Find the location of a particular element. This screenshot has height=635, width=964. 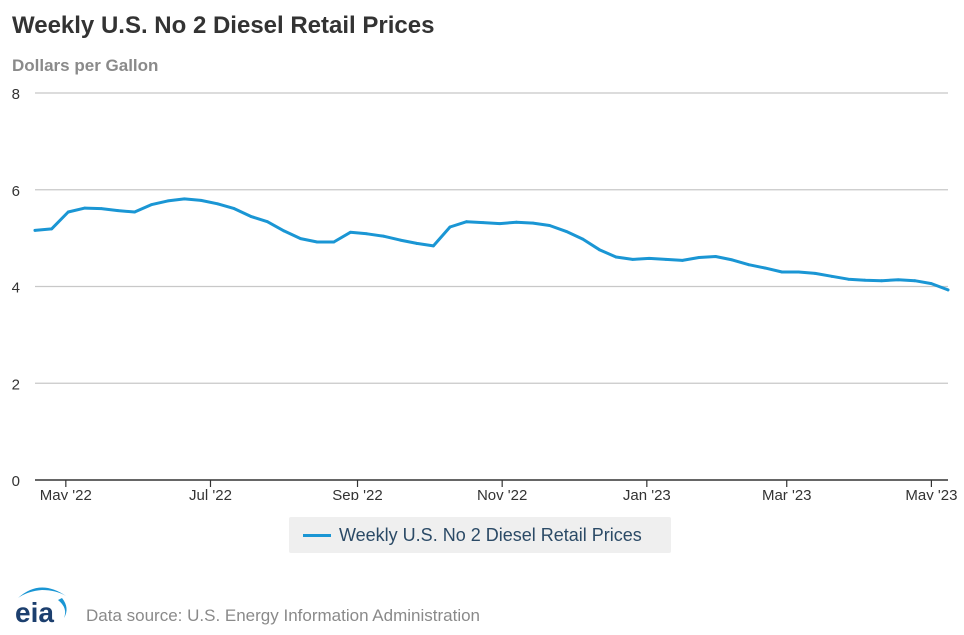

x-tick-label: May '23 is located at coordinates (931, 493).